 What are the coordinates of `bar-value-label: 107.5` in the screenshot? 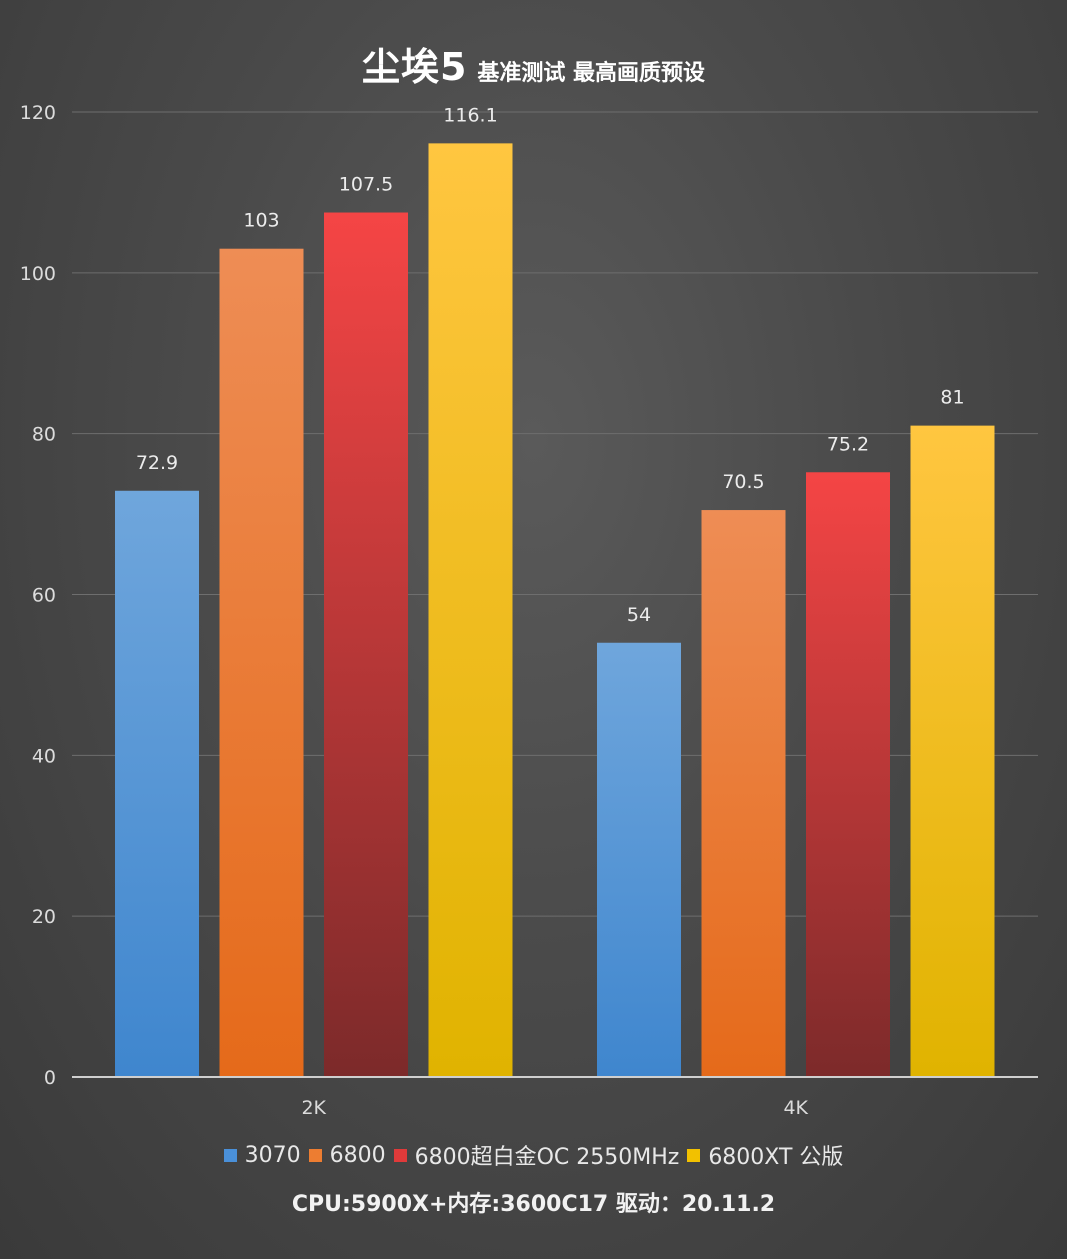 It's located at (366, 185).